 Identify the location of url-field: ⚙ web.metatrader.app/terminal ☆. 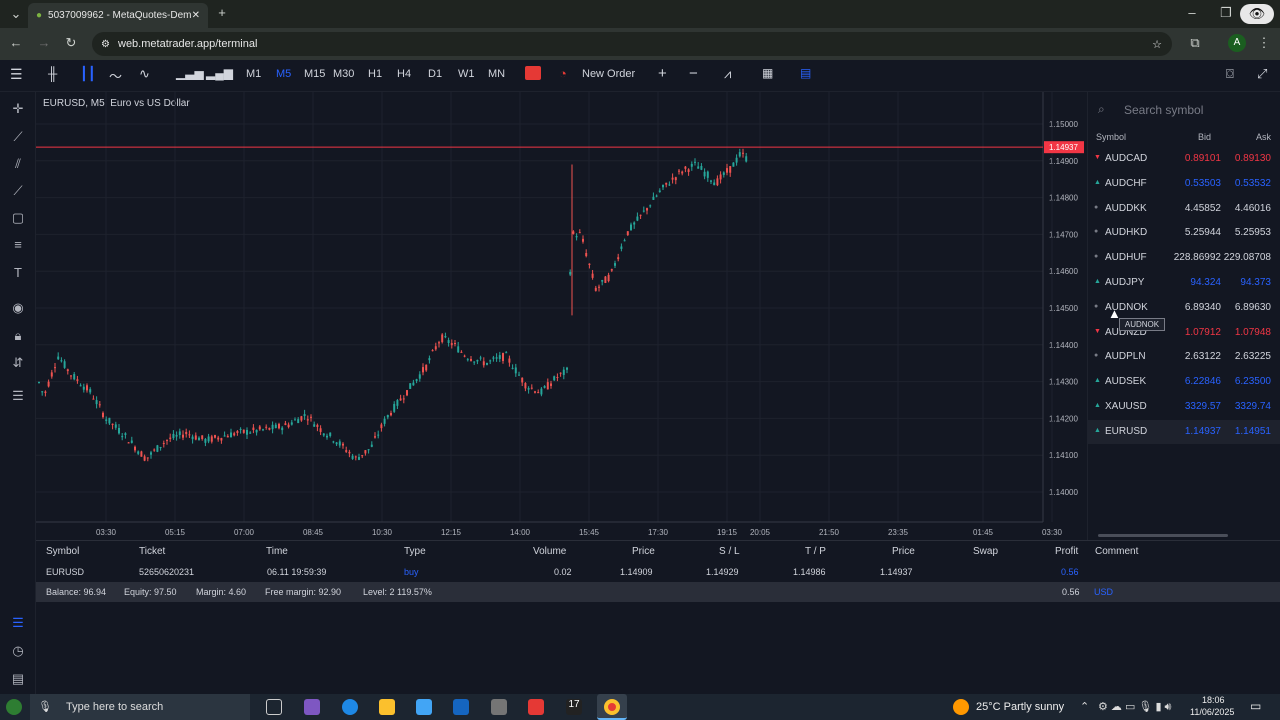
(632, 44).